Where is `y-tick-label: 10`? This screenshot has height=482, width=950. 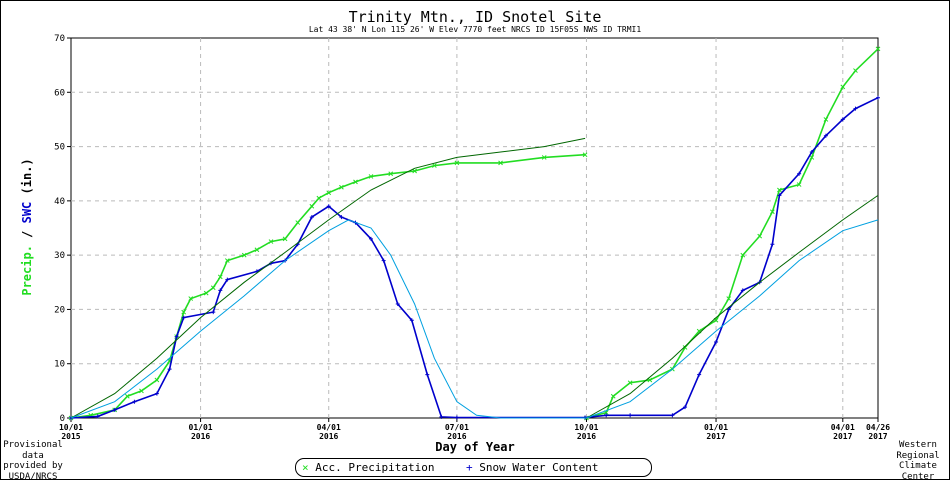 y-tick-label: 10 is located at coordinates (59, 365).